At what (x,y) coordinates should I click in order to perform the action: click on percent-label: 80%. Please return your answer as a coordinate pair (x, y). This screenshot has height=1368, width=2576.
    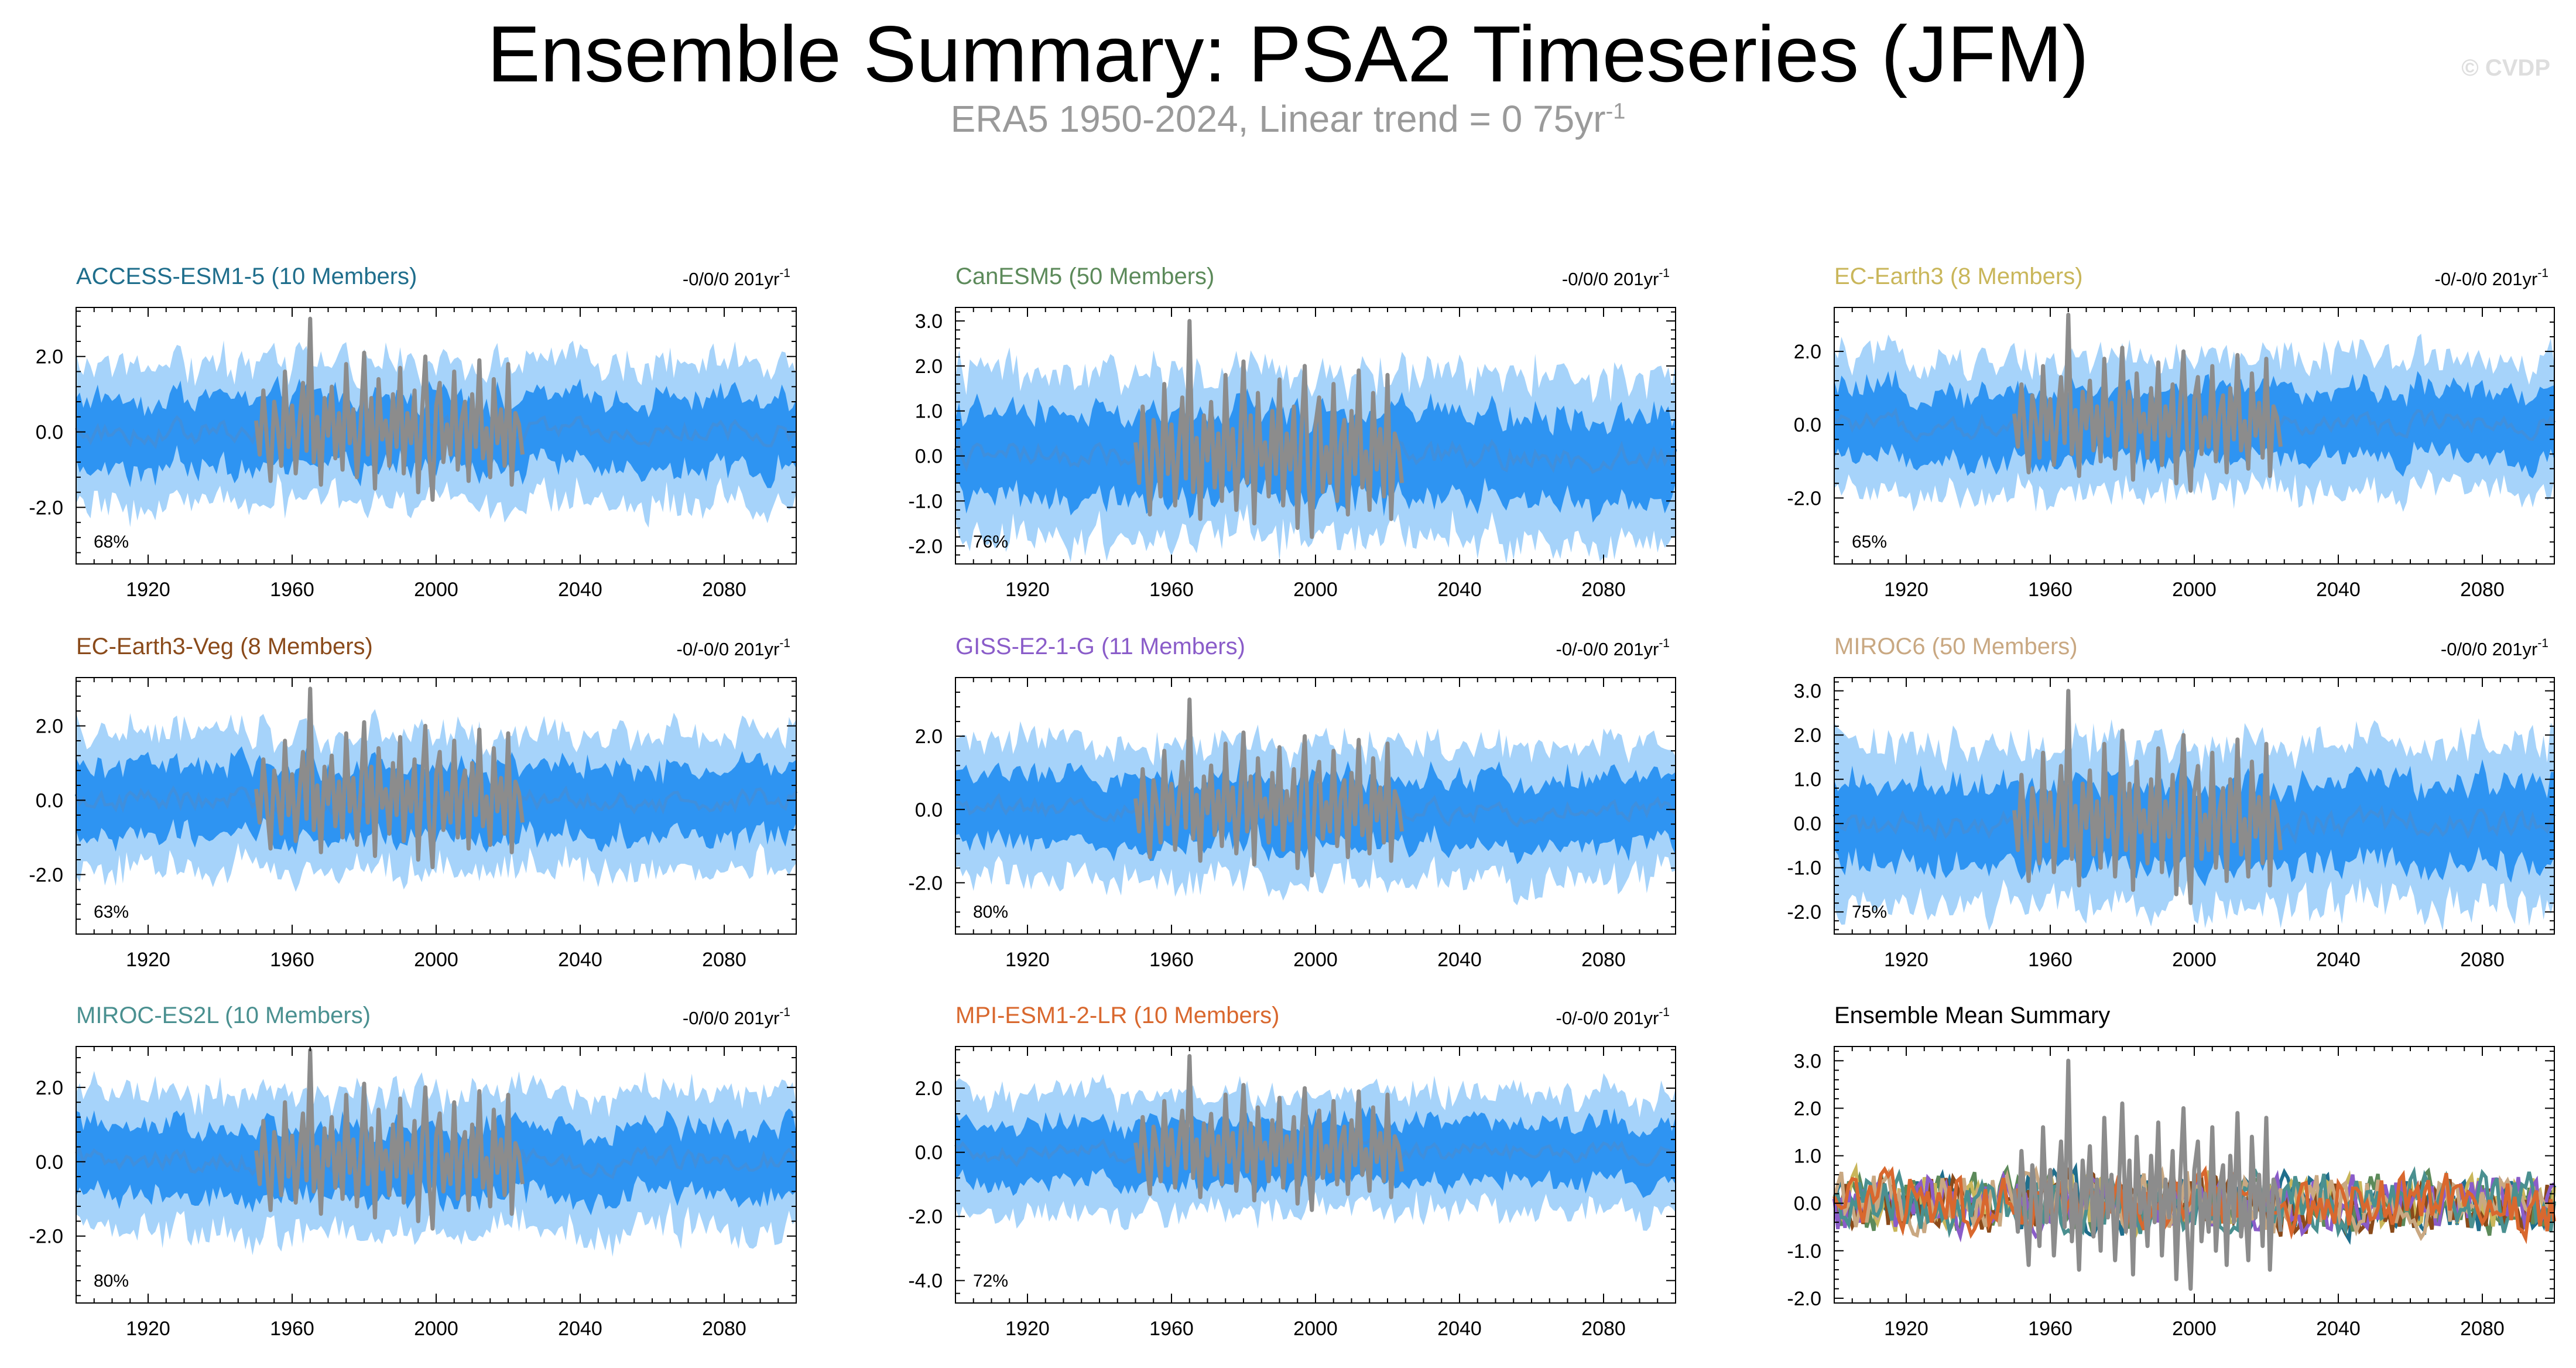
    Looking at the image, I should click on (111, 1281).